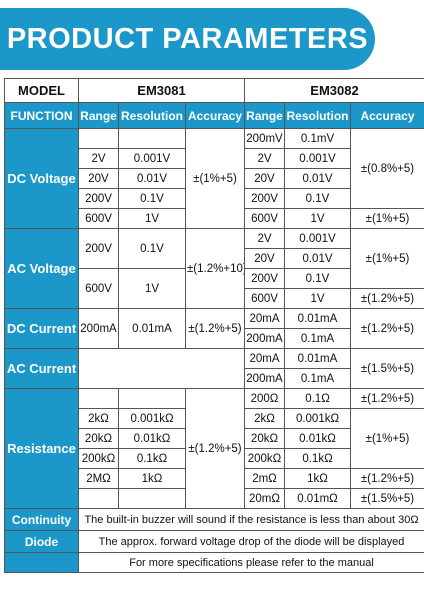 The width and height of the screenshot is (424, 600). I want to click on dc-current-label: DC Current, so click(41, 328).